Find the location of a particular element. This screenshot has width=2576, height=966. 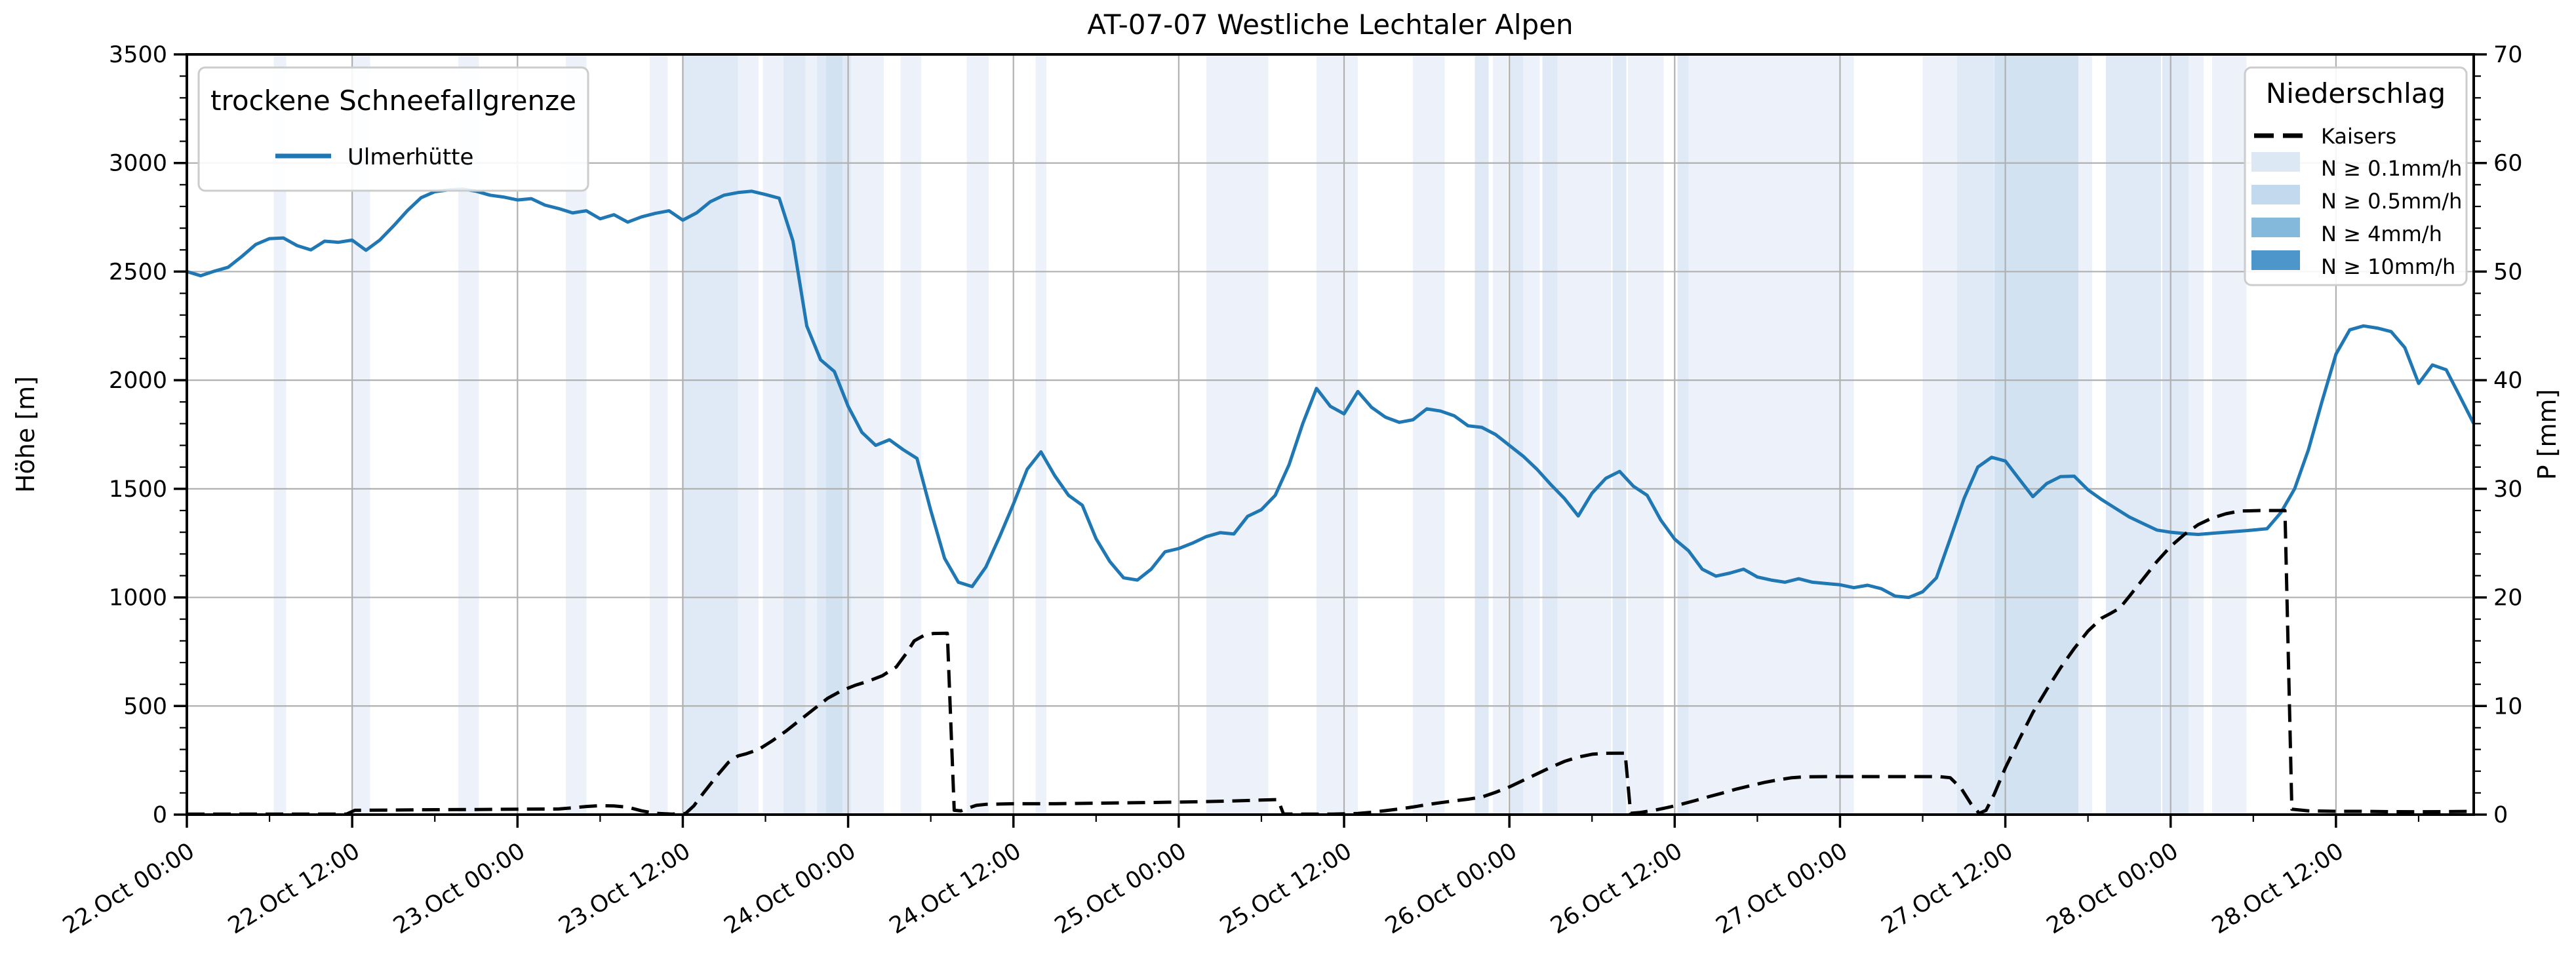

y-axis-label-left: Höhe [m] is located at coordinates (25, 434).